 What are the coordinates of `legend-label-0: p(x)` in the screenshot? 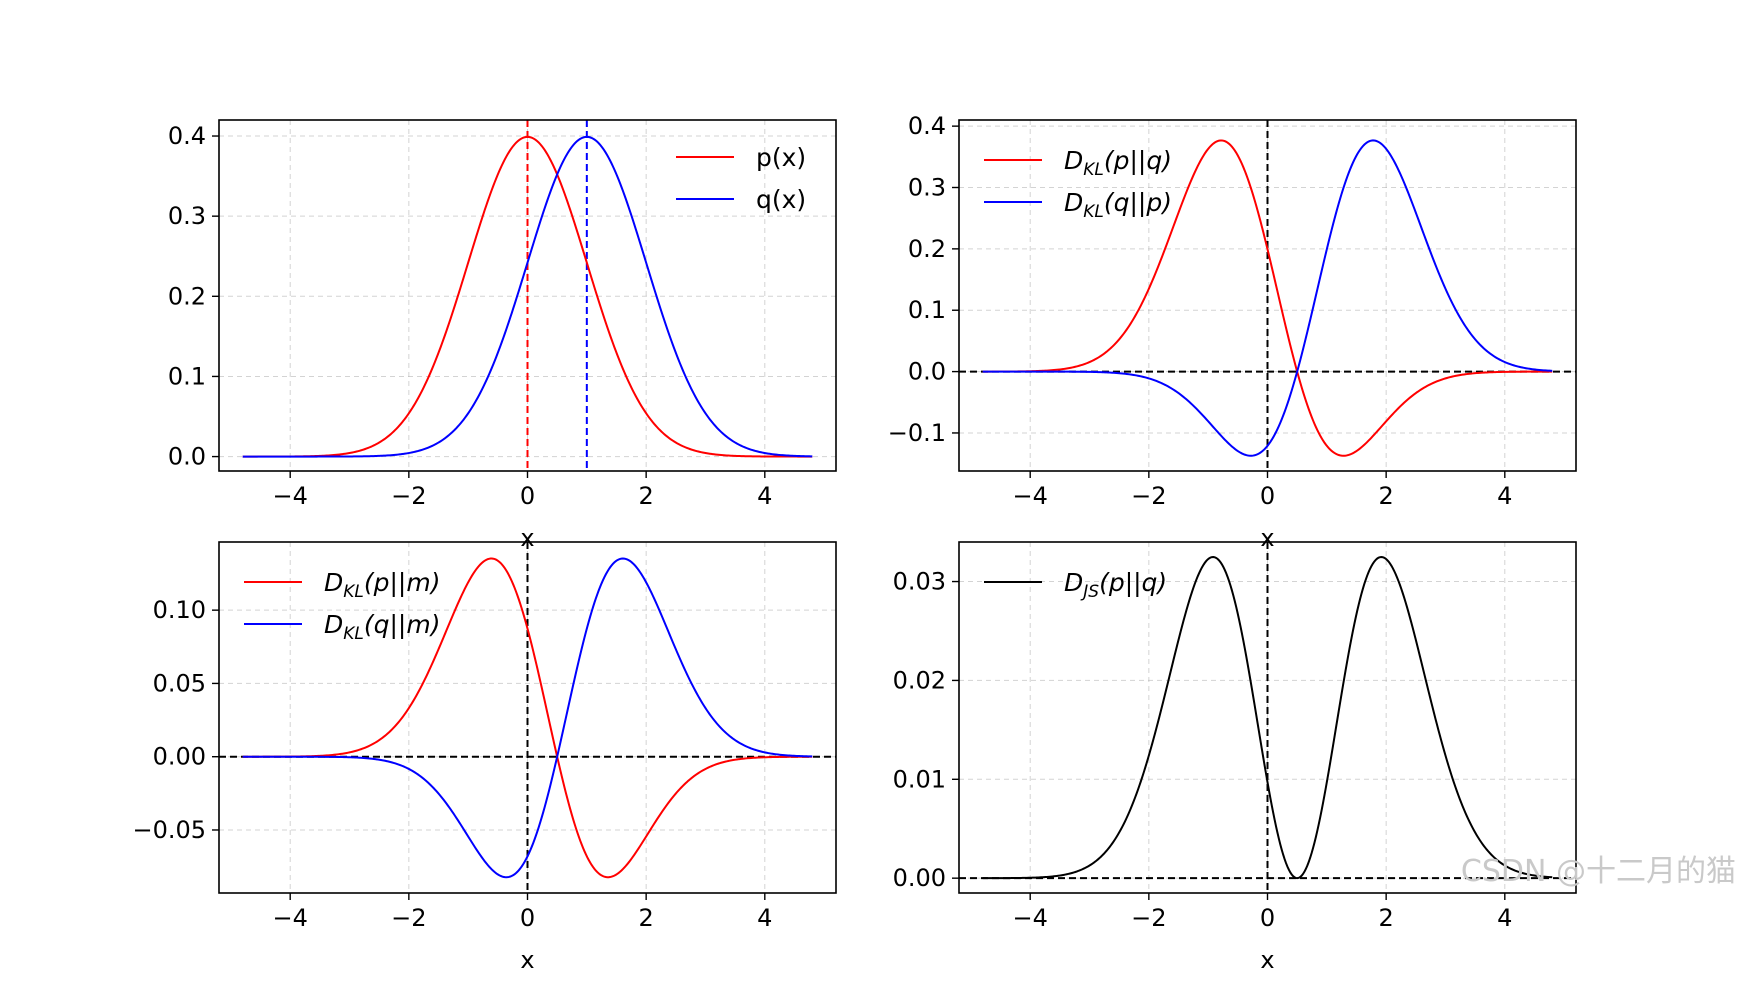 It's located at (781, 157).